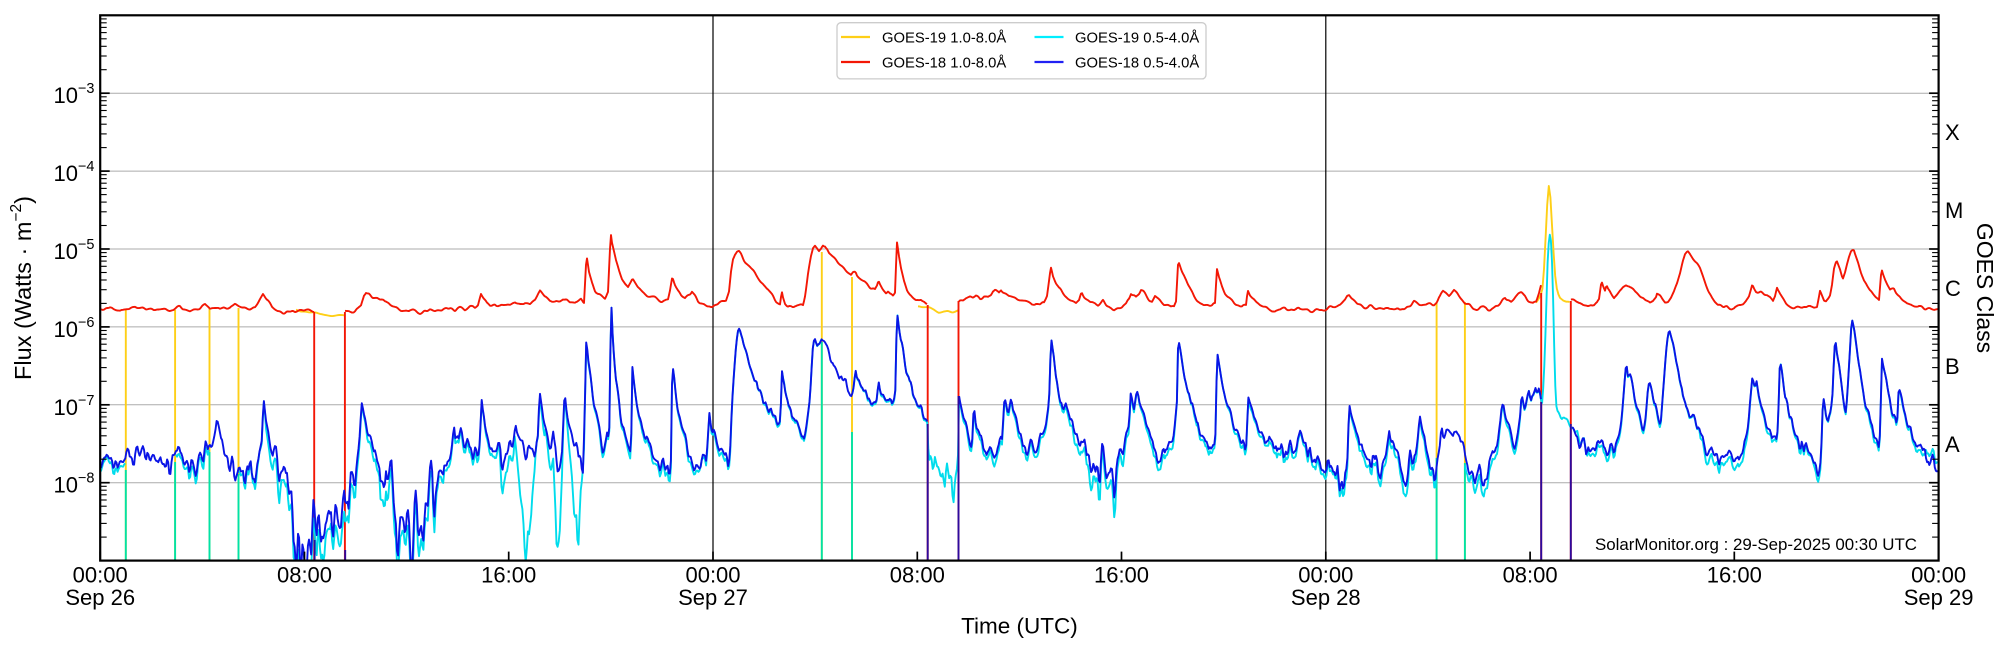 This screenshot has width=2000, height=650. I want to click on svg-text: C, so click(1953, 288).